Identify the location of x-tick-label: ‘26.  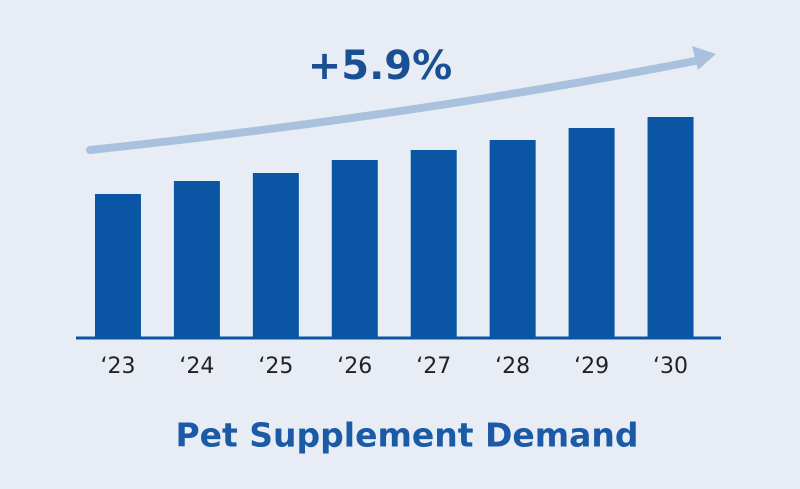
(354, 366).